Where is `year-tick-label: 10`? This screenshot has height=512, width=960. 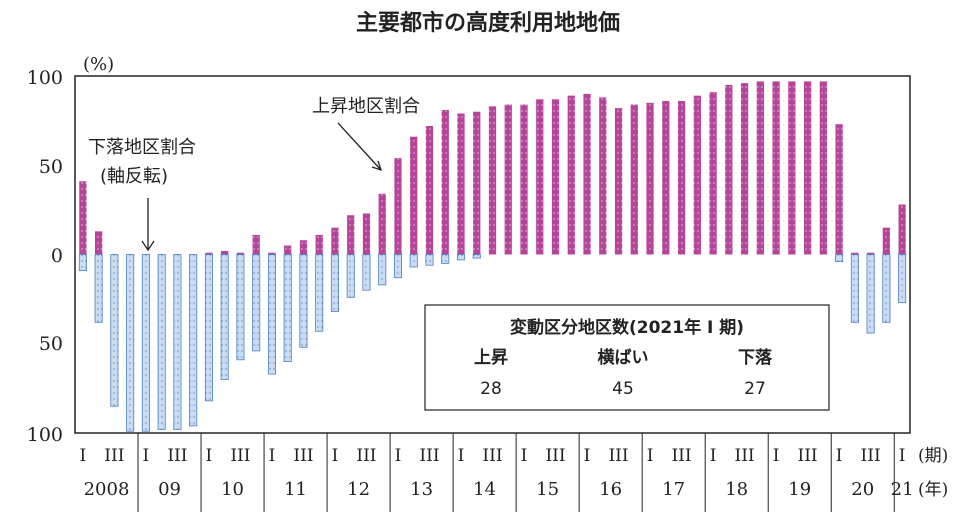 year-tick-label: 10 is located at coordinates (232, 489).